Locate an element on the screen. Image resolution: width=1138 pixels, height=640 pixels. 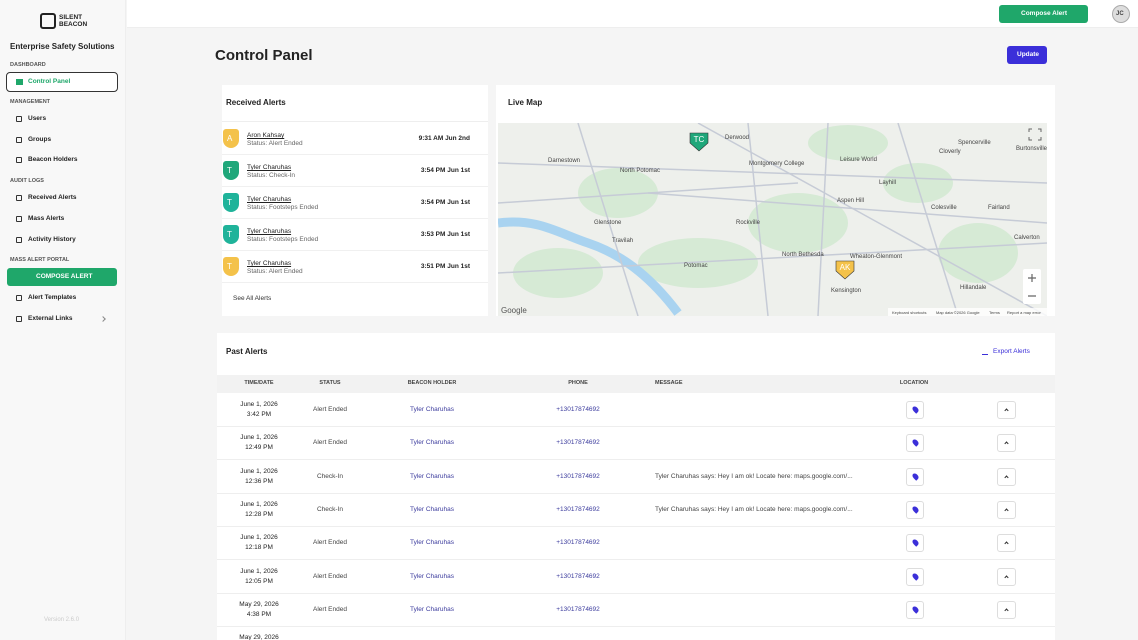
update-button is located at coordinates (1027, 55).